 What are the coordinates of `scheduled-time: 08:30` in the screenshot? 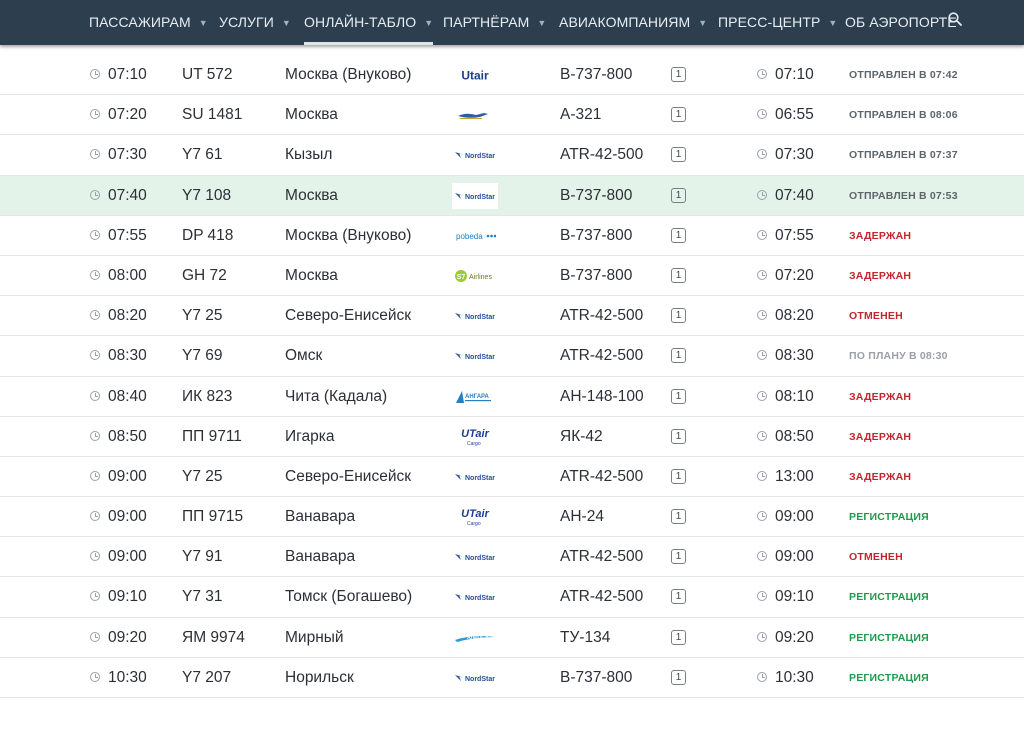 It's located at (127, 356).